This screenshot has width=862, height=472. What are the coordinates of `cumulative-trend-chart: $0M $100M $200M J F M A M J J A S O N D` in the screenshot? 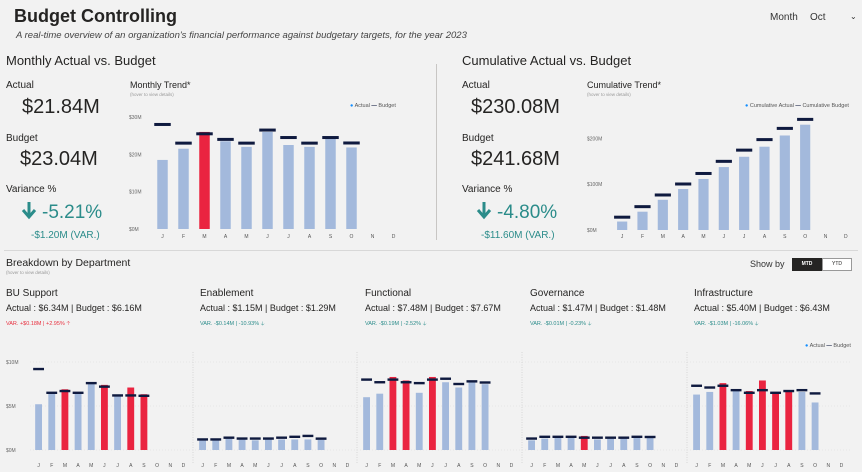 It's located at (722, 176).